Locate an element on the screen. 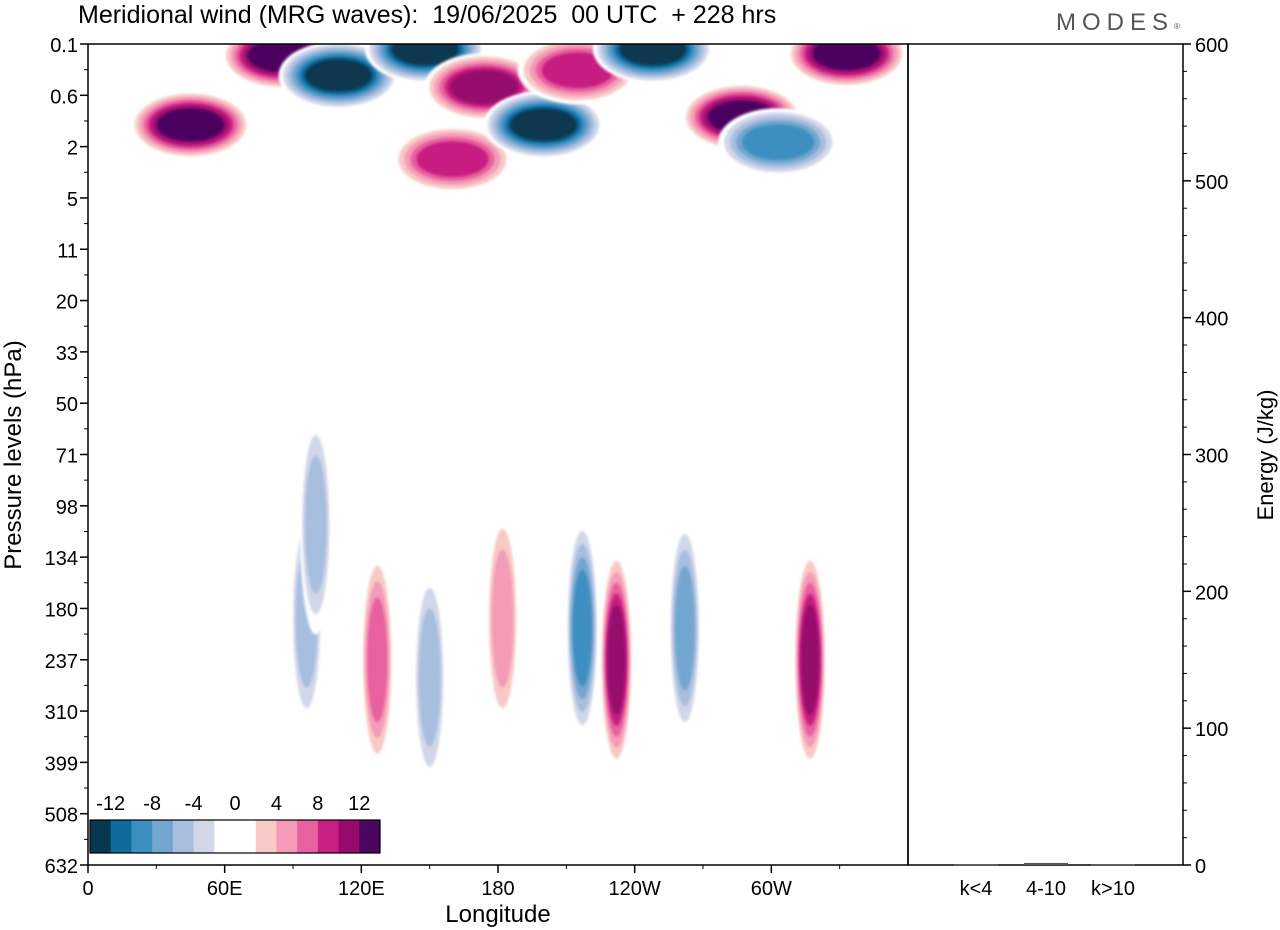 The height and width of the screenshot is (930, 1280). x-tick-label: 180 is located at coordinates (497, 889).